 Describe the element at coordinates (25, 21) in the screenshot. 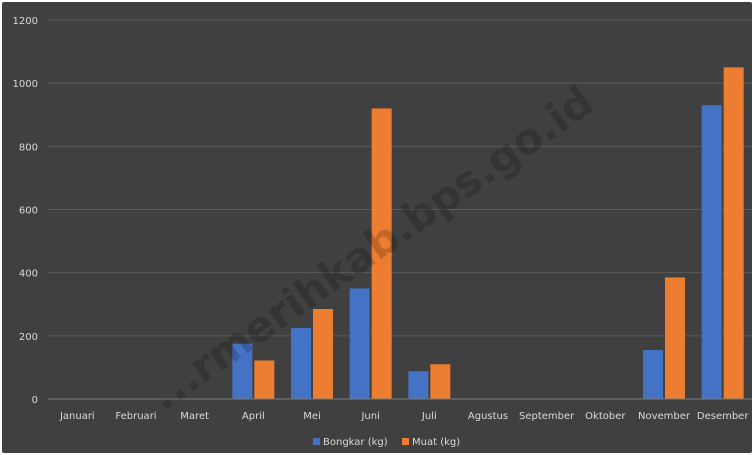

I see `y-tick-label: 1200` at that location.